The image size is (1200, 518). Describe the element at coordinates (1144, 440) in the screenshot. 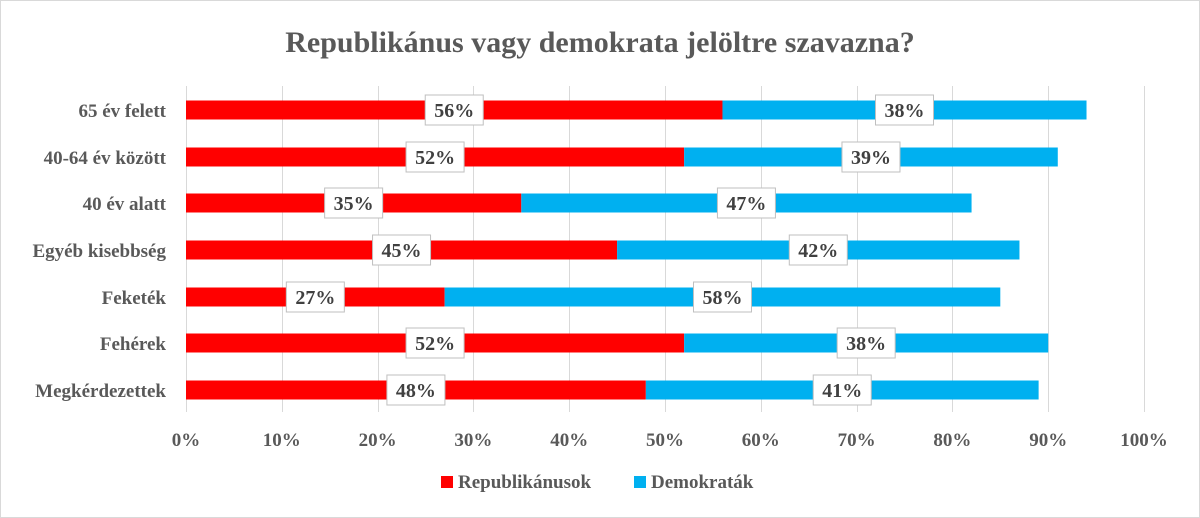

I see `x-tick-label-100: 100%` at that location.